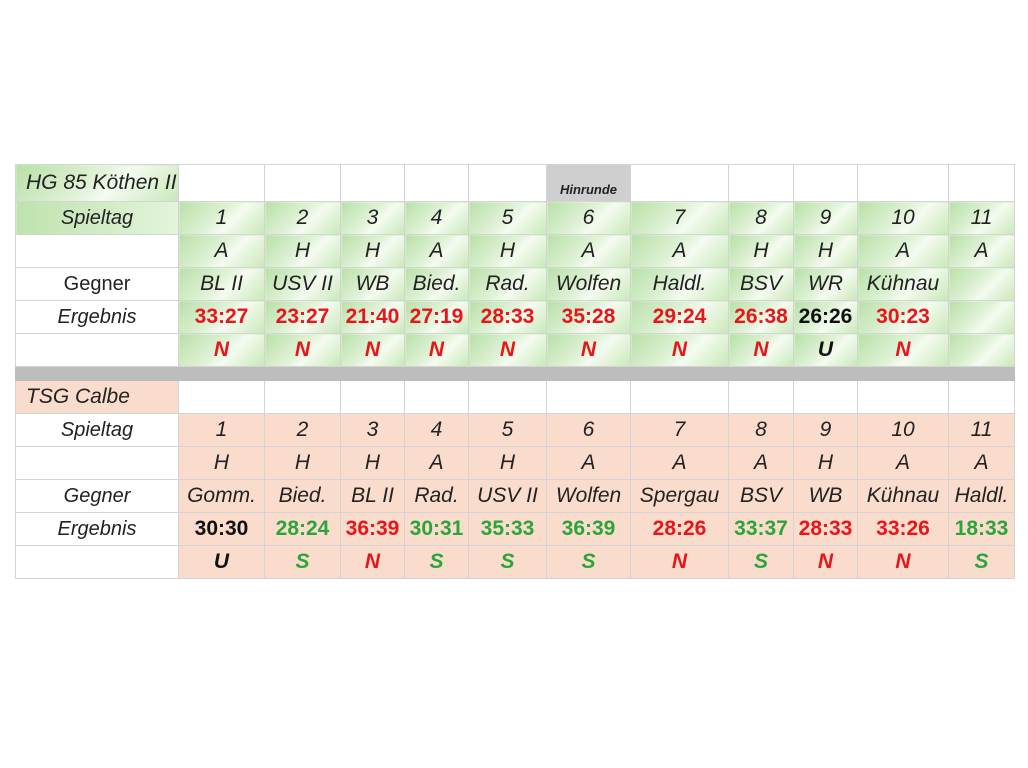 Image resolution: width=1028 pixels, height=768 pixels. I want to click on team2-venue-3: H, so click(372, 463).